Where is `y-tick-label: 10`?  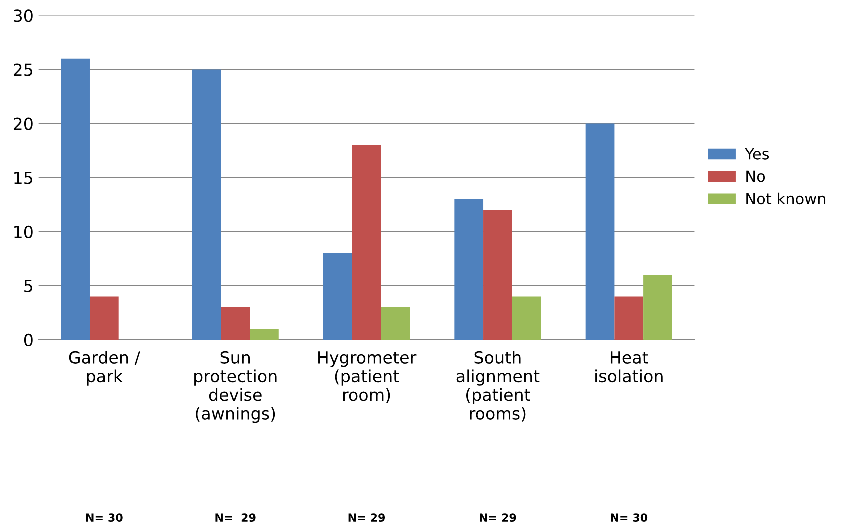 y-tick-label: 10 is located at coordinates (23, 232).